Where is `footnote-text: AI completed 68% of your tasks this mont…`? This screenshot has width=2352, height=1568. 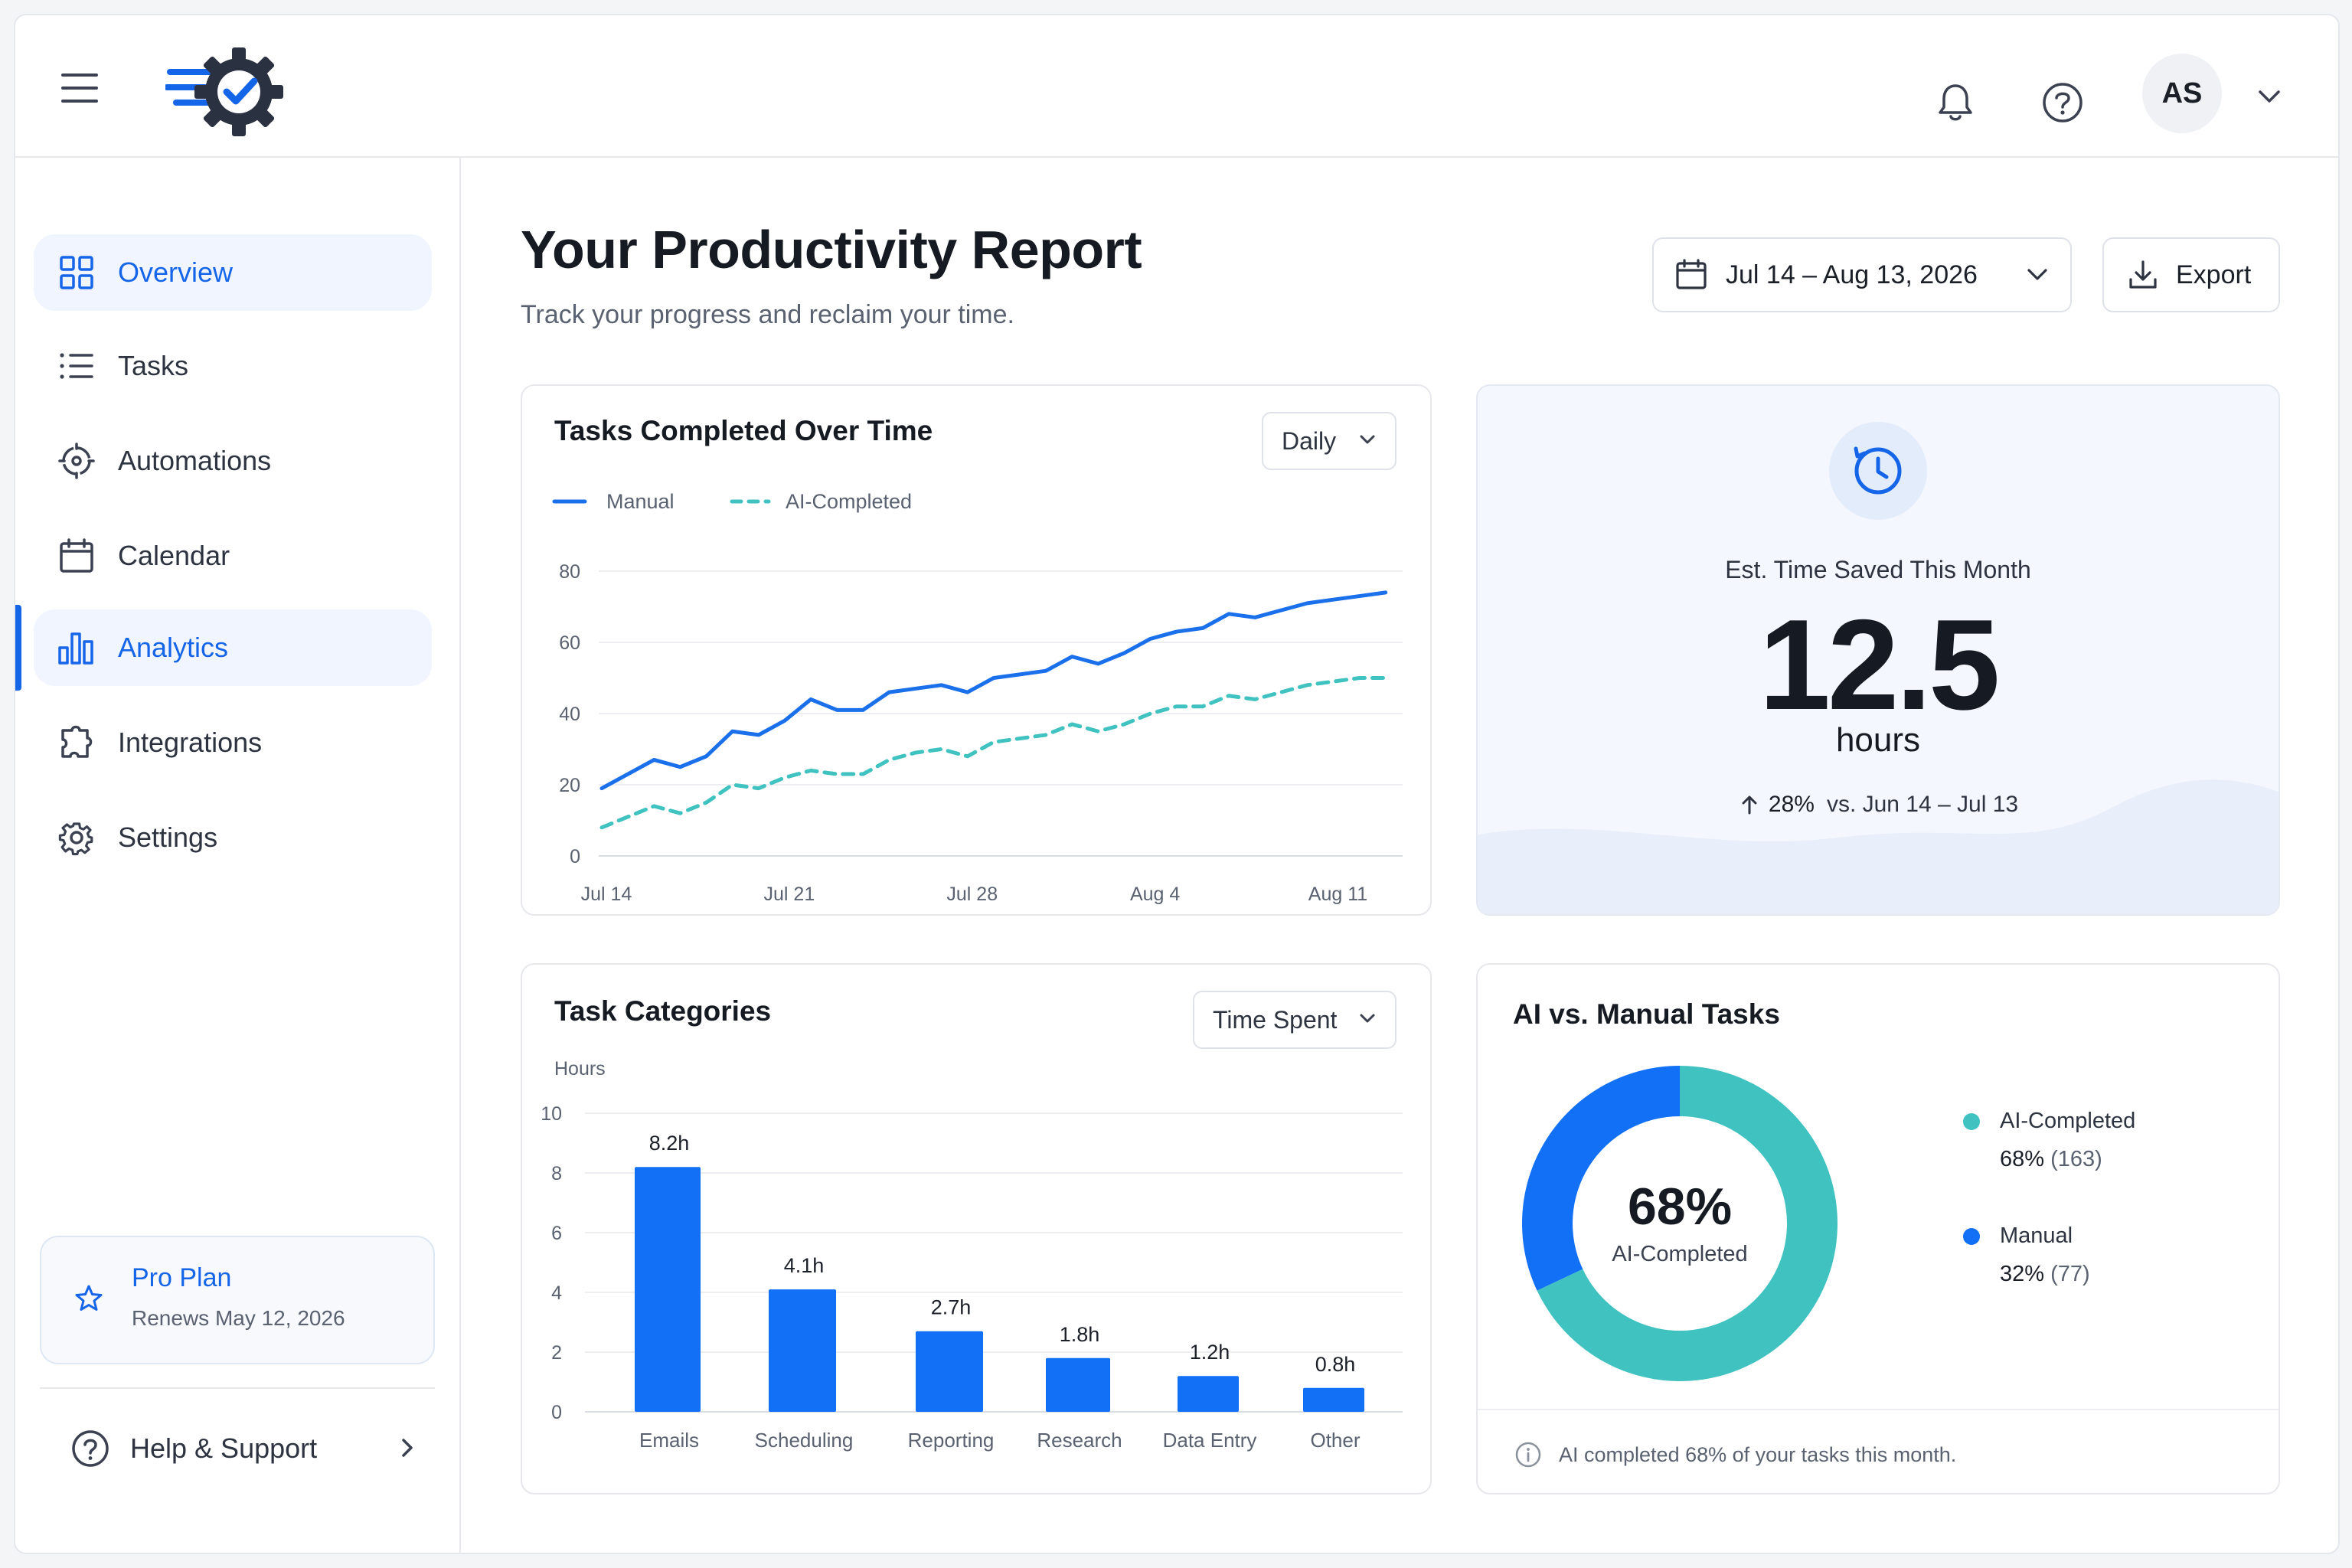
footnote-text: AI completed 68% of your tasks this mont… is located at coordinates (1758, 1454).